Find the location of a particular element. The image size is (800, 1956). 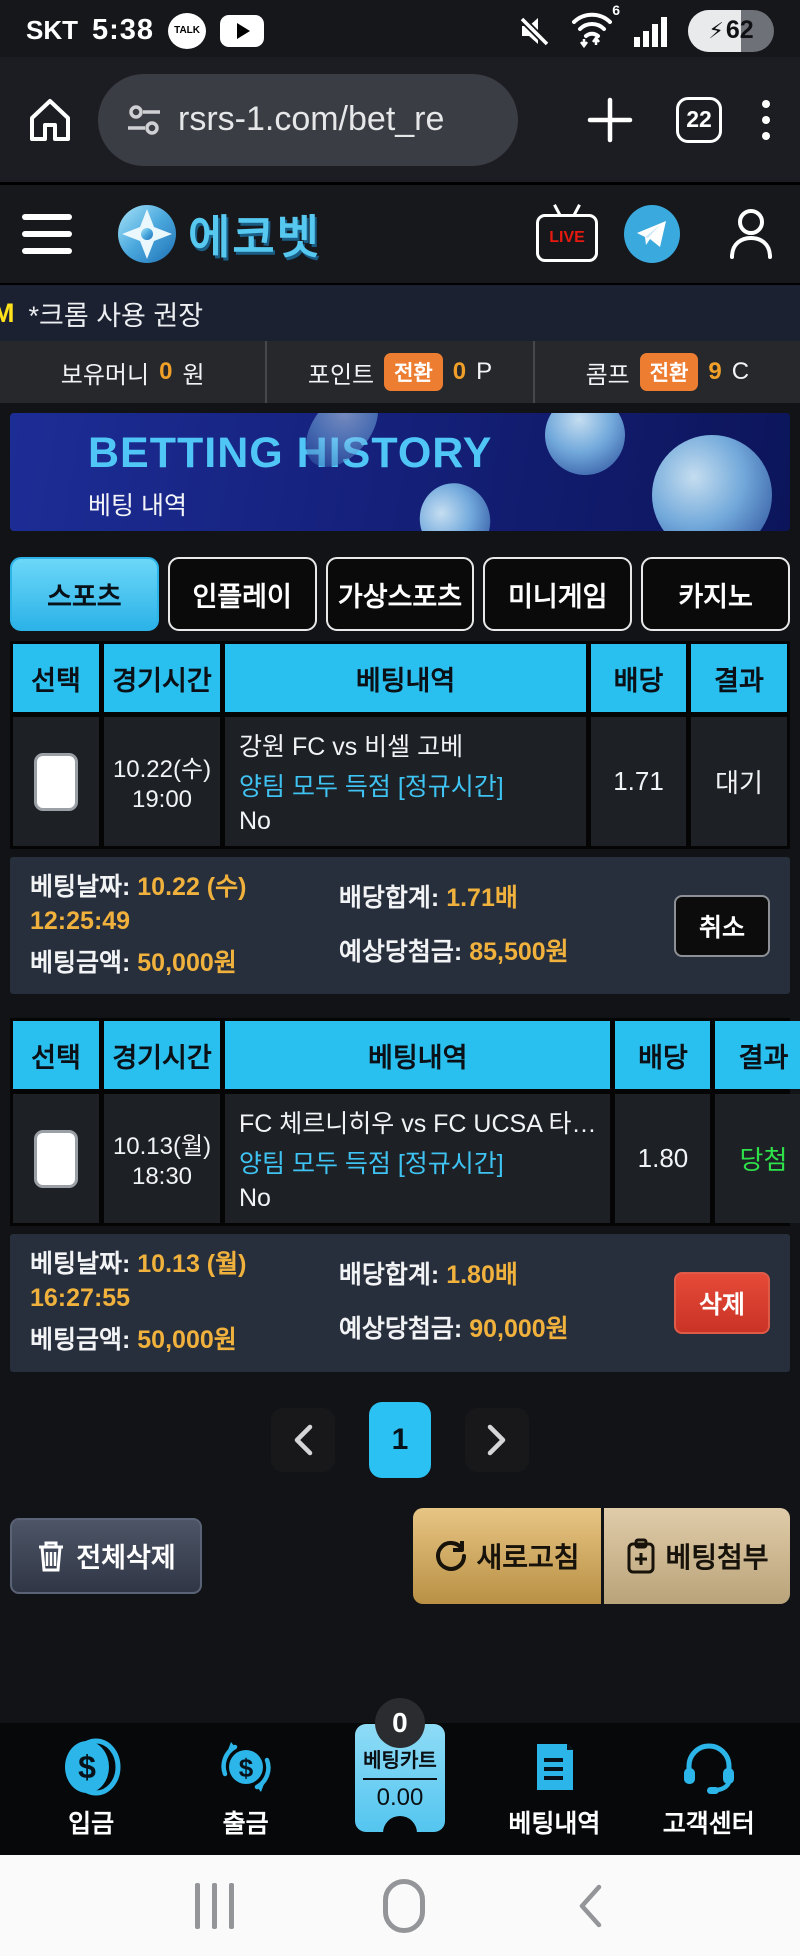

prev-page-button is located at coordinates (303, 1439).